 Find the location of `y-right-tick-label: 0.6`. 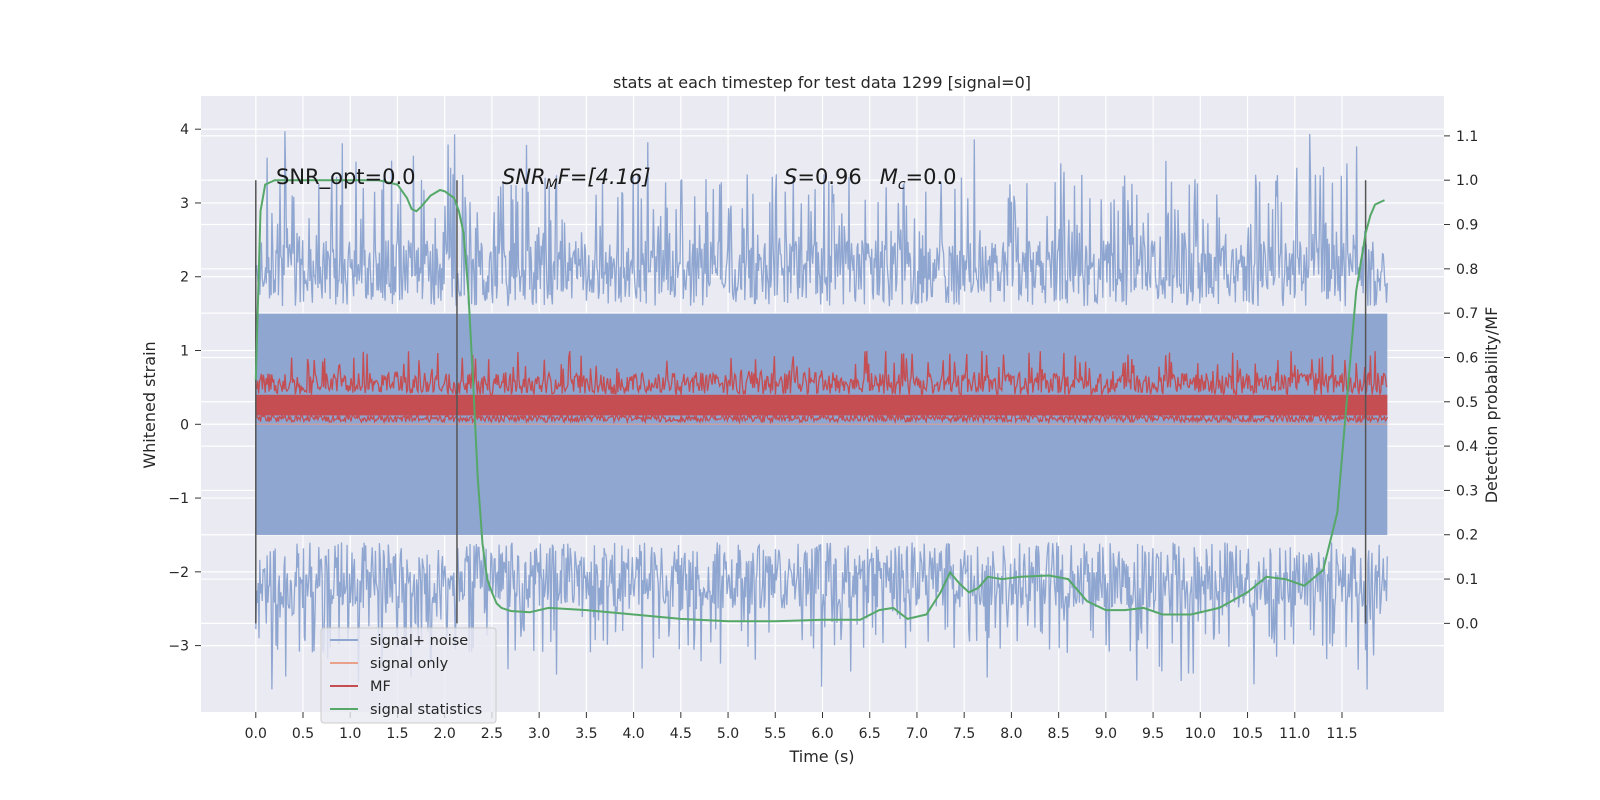

y-right-tick-label: 0.6 is located at coordinates (1467, 358).